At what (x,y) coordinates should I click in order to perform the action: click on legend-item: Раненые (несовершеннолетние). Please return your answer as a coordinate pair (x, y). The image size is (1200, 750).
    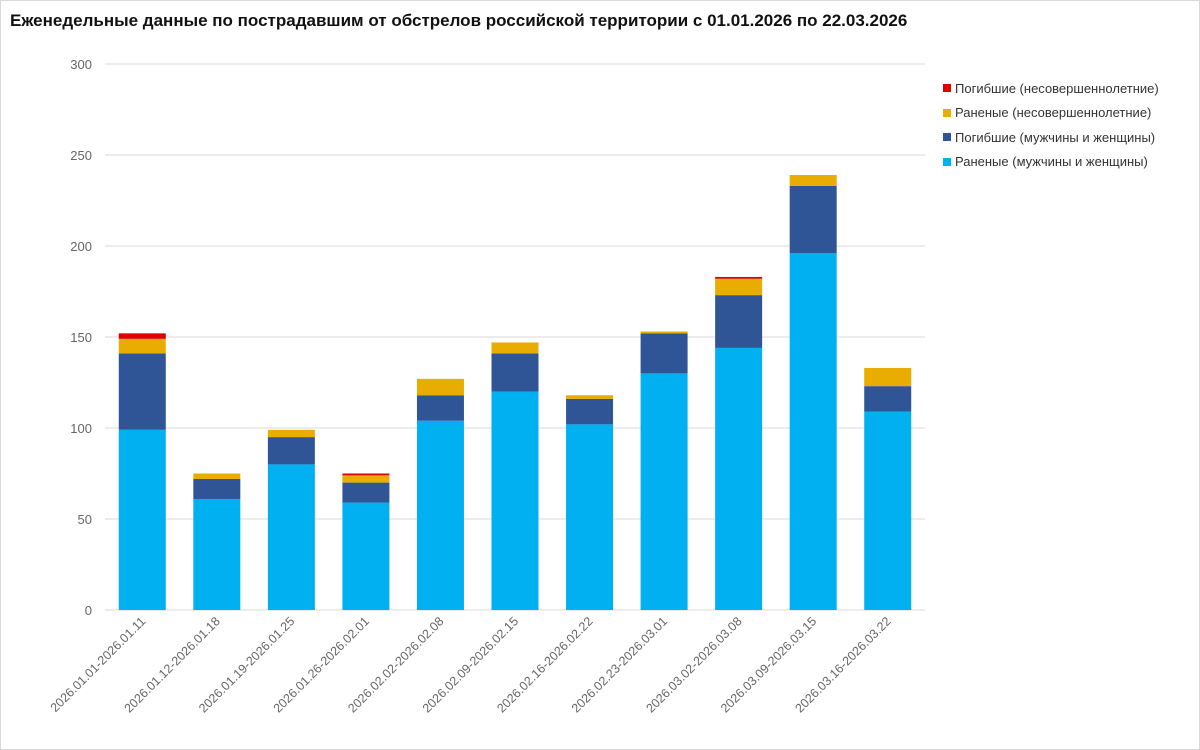
    Looking at the image, I should click on (1051, 113).